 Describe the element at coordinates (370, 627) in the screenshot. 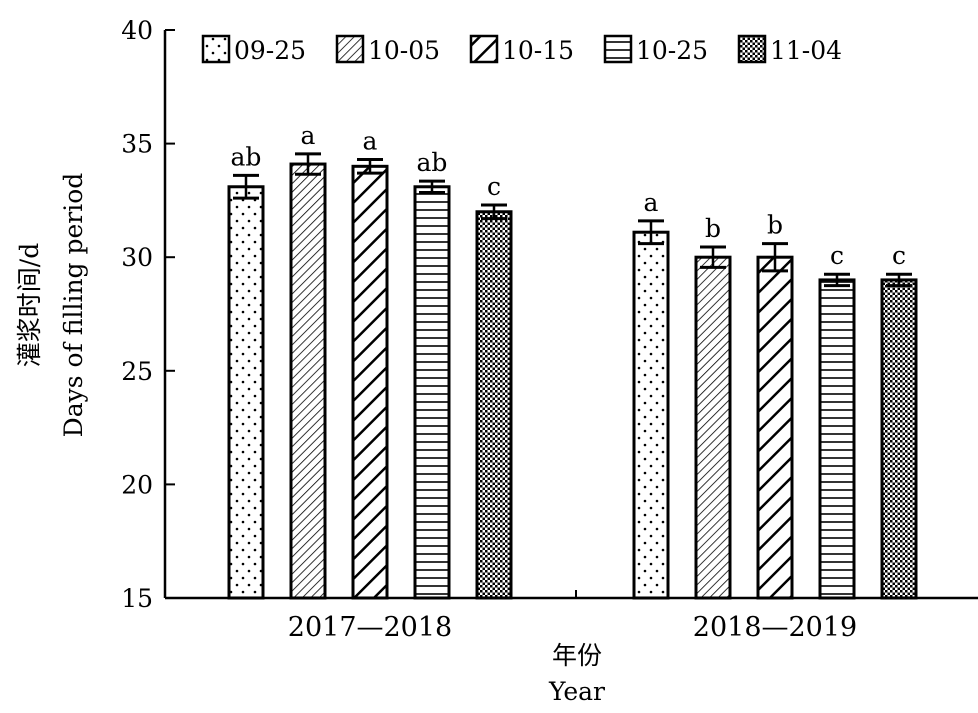

I see `x-category-label: 2017—2018` at that location.